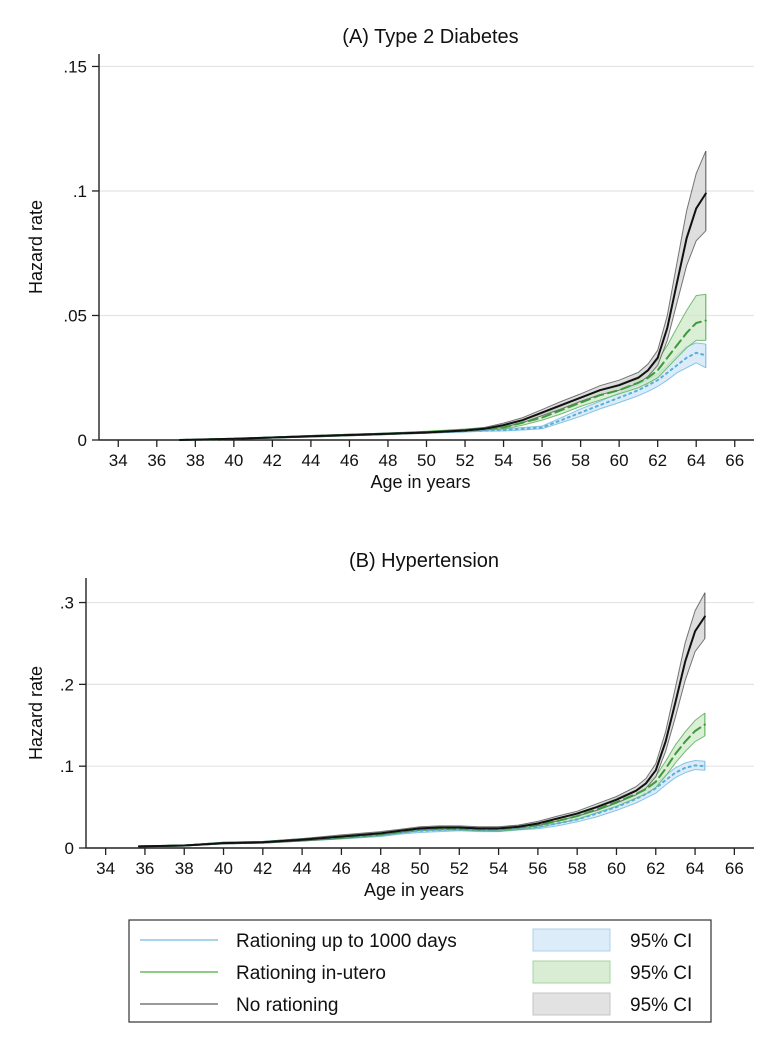 The width and height of the screenshot is (780, 1046). I want to click on legend-label: Rationing in-utero, so click(311, 973).